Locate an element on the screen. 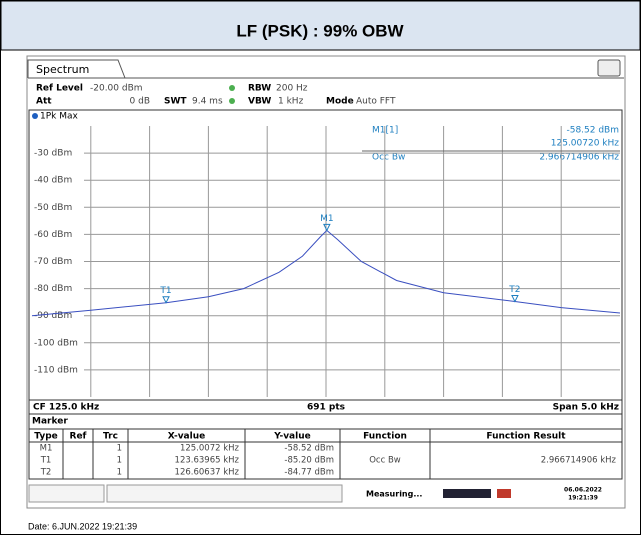 The image size is (641, 535). swt-label: SWT is located at coordinates (175, 102).